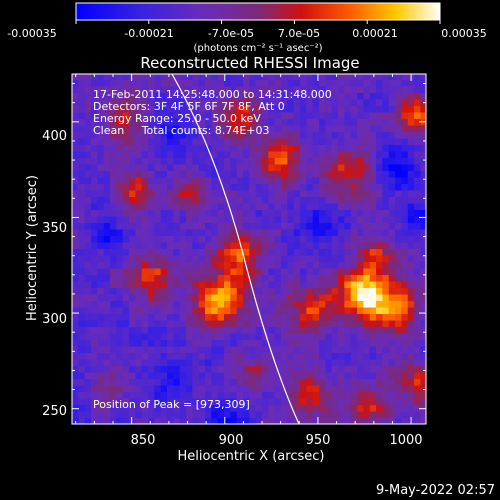 The image size is (500, 500). What do you see at coordinates (318, 440) in the screenshot?
I see `x-tick-label: 950` at bounding box center [318, 440].